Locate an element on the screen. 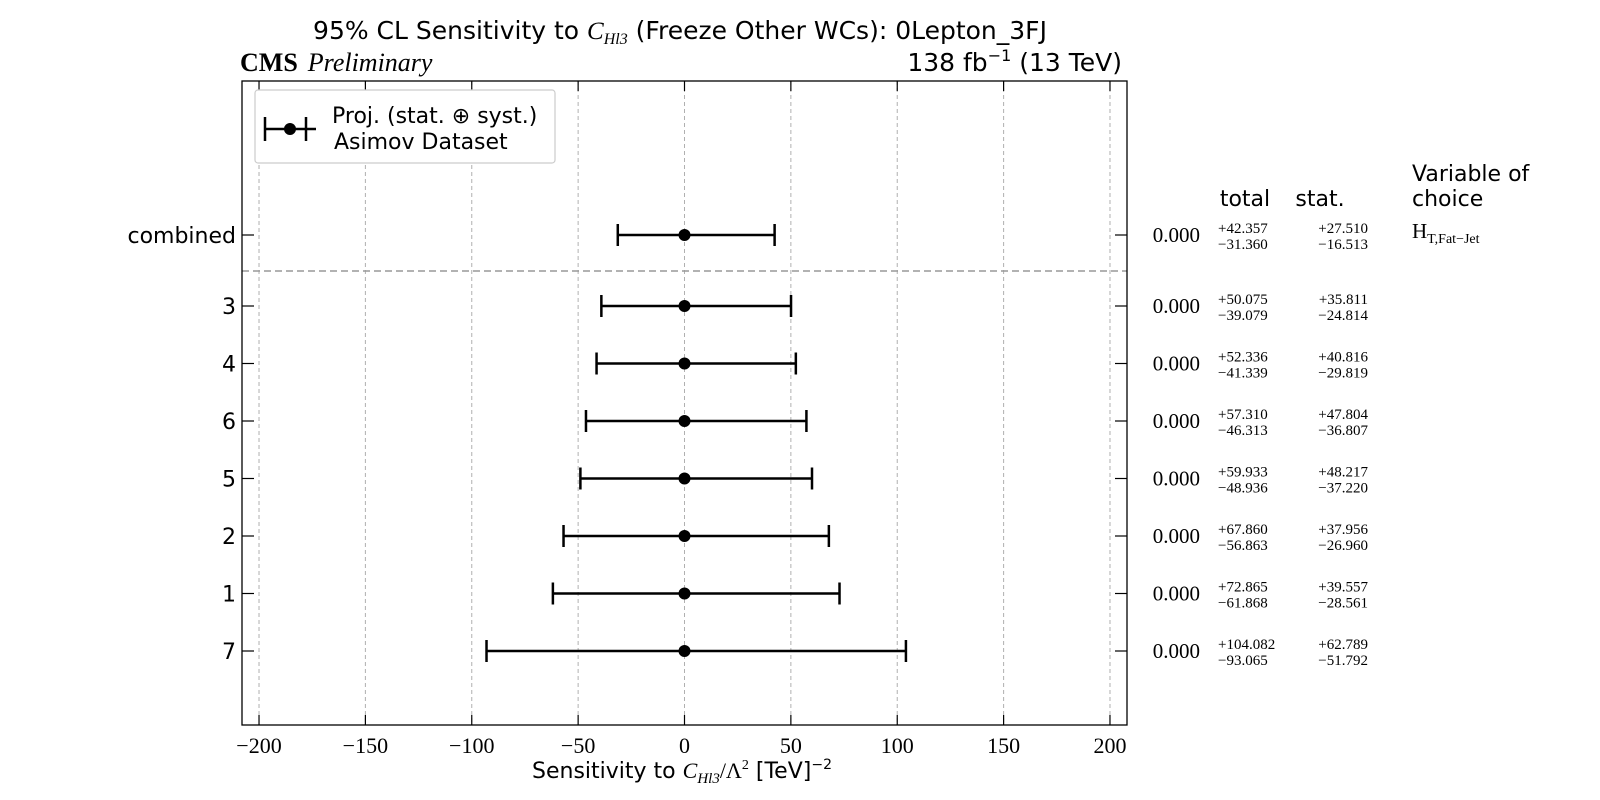 The width and height of the screenshot is (1600, 800). luminosity-label: 138 fb−1 (13 TeV) is located at coordinates (1014, 61).